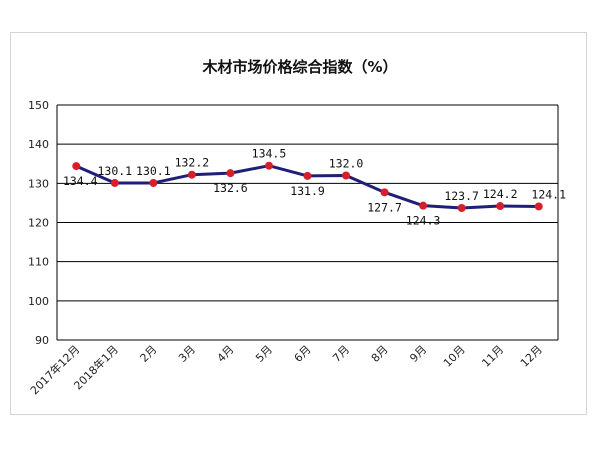 The height and width of the screenshot is (450, 600). I want to click on y-tick-label: 110, so click(38, 262).